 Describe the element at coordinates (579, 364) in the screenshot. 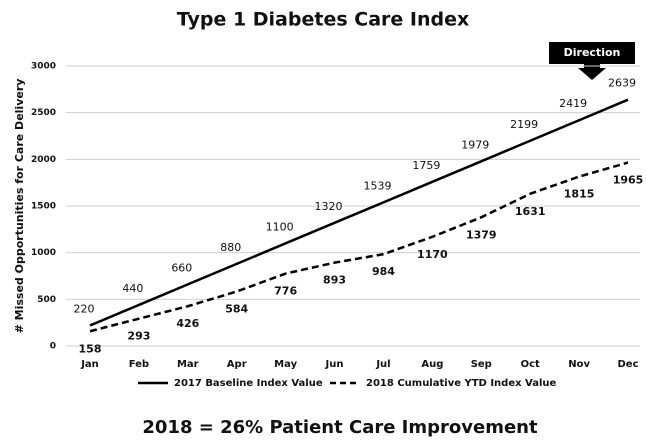

I see `x-tick-label: Nov` at that location.